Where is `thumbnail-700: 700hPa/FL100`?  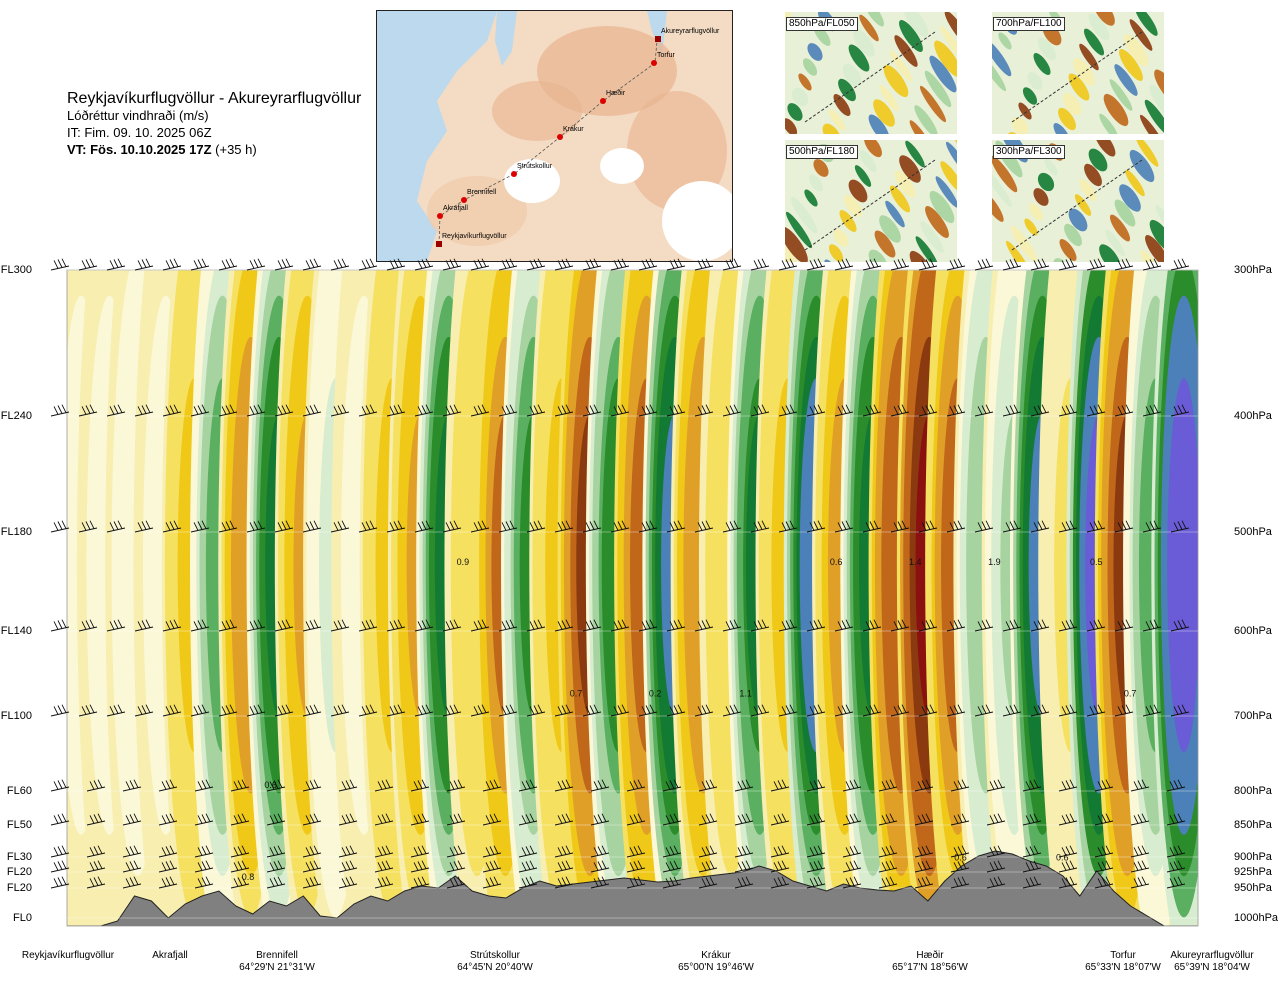
thumbnail-700: 700hPa/FL100 is located at coordinates (1078, 73).